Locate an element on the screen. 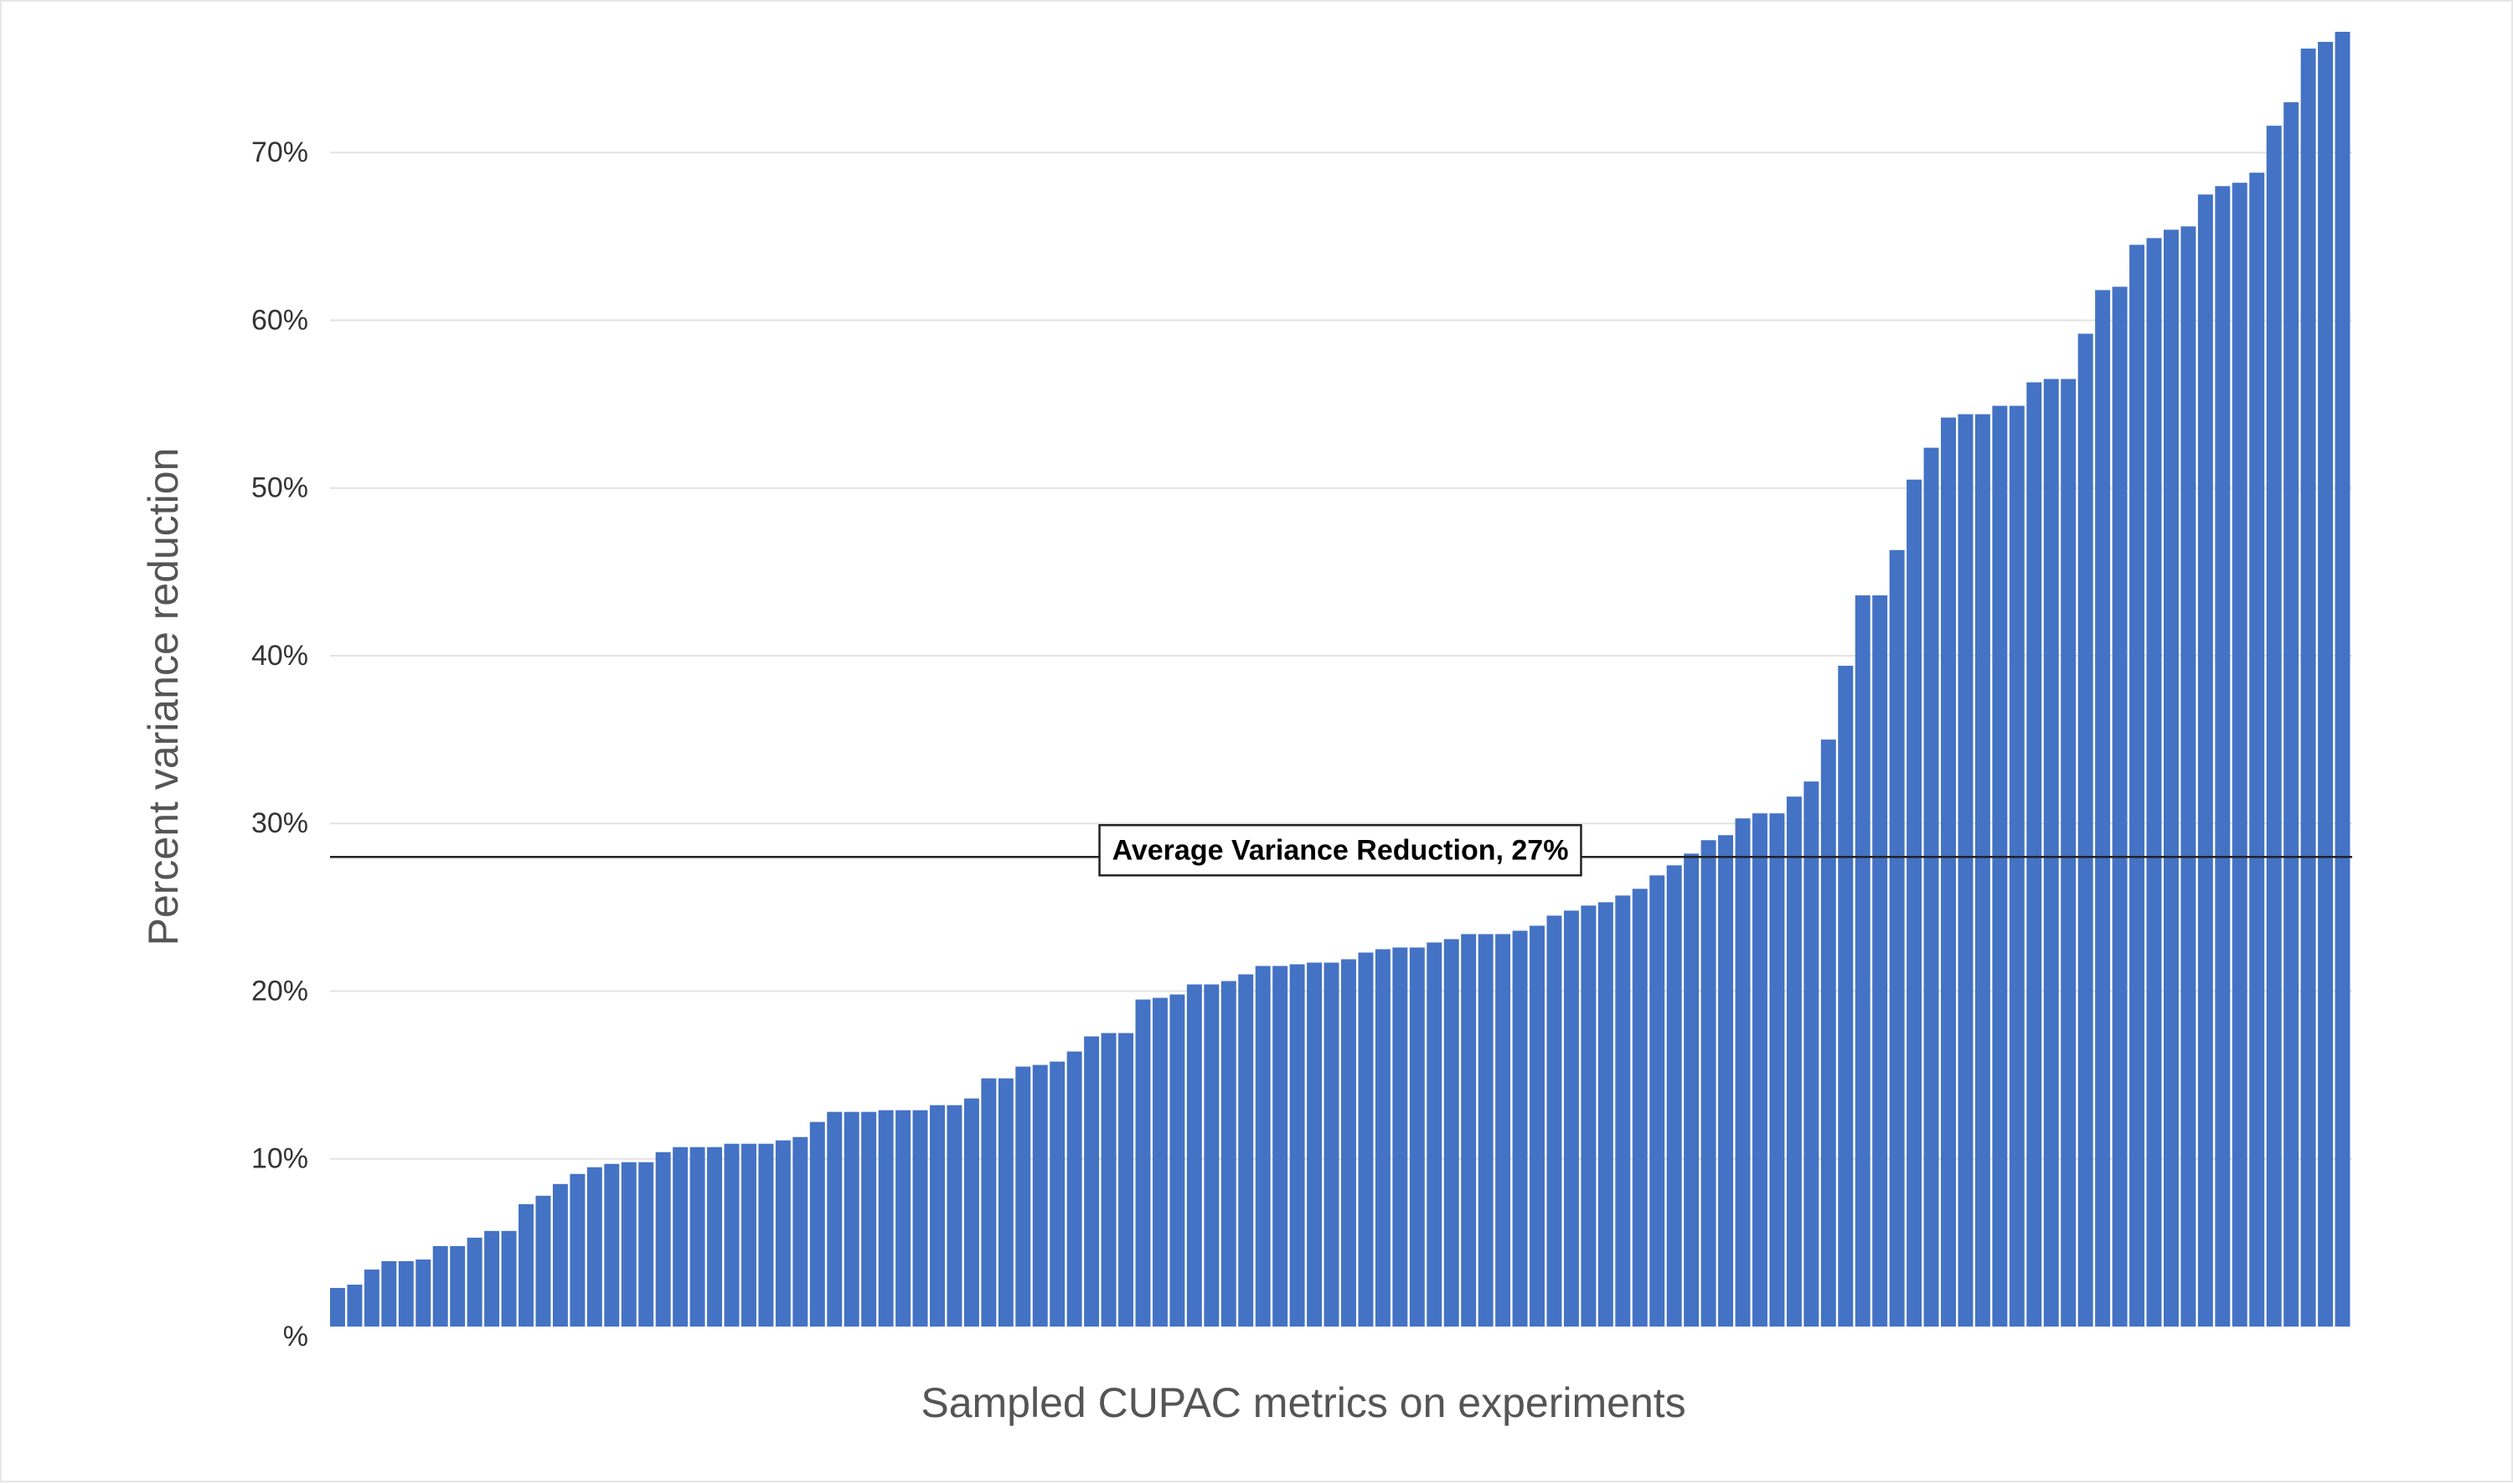  average-label: Average Variance Reduction, 27% is located at coordinates (1340, 850).